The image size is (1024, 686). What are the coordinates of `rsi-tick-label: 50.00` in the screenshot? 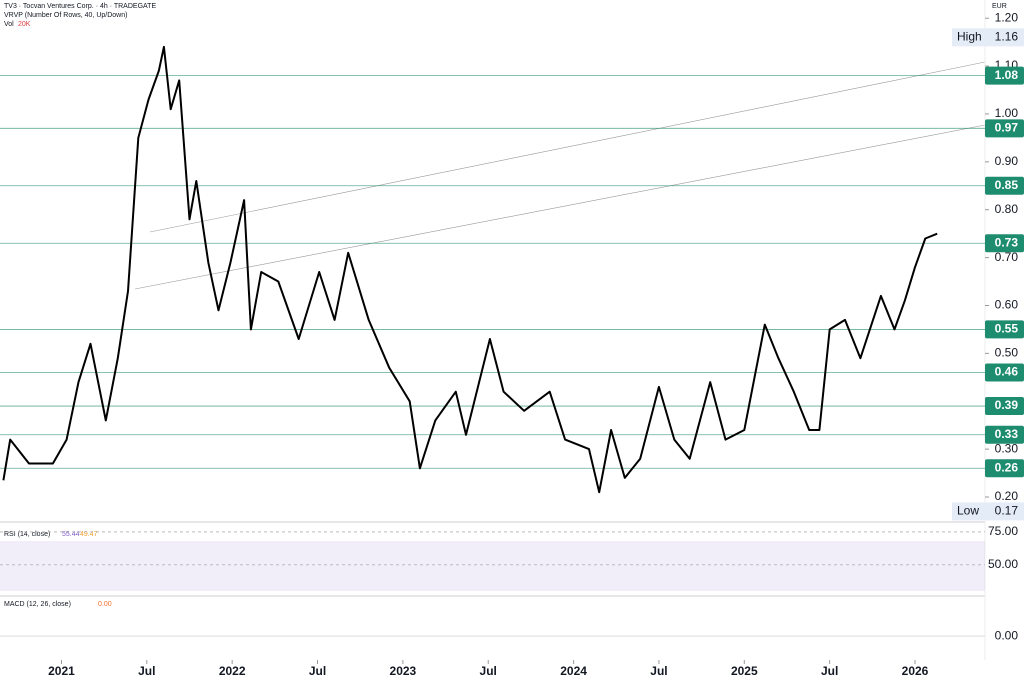 It's located at (1003, 564).